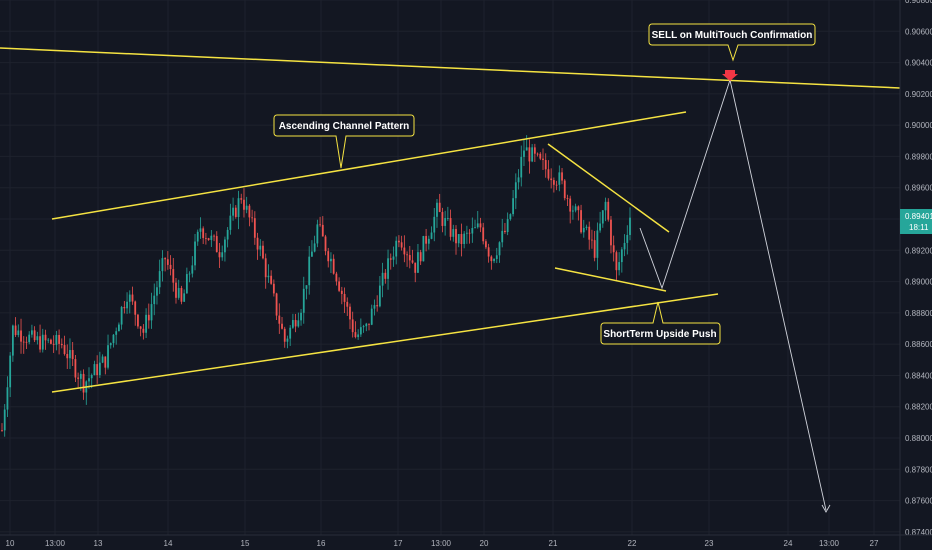  What do you see at coordinates (245, 543) in the screenshot?
I see `time-tick-label: 15` at bounding box center [245, 543].